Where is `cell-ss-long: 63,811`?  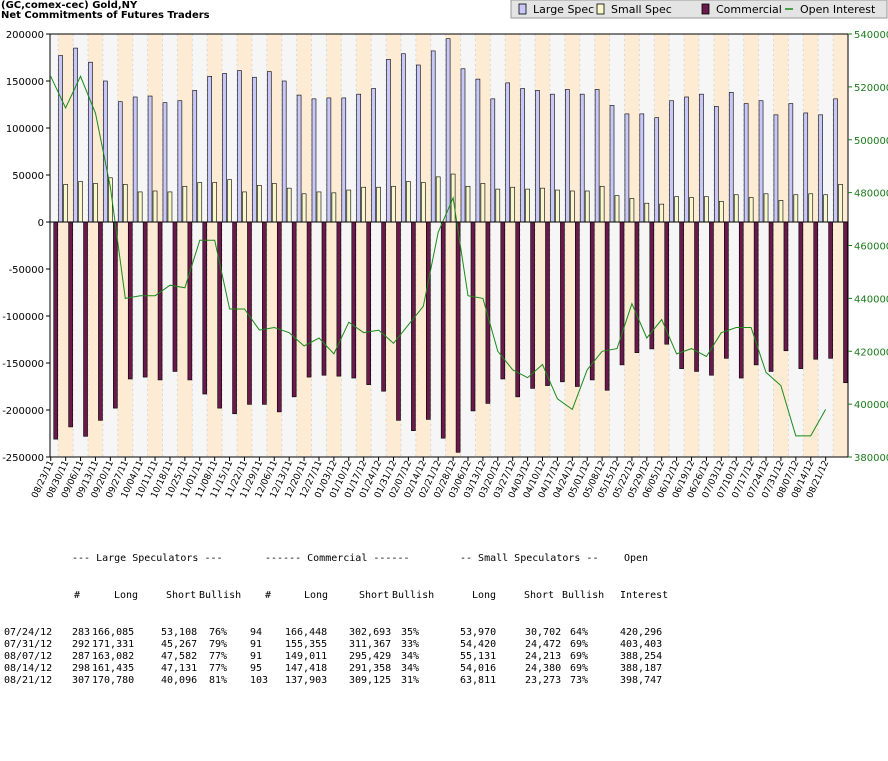
cell-ss-long: 63,811 is located at coordinates (478, 681).